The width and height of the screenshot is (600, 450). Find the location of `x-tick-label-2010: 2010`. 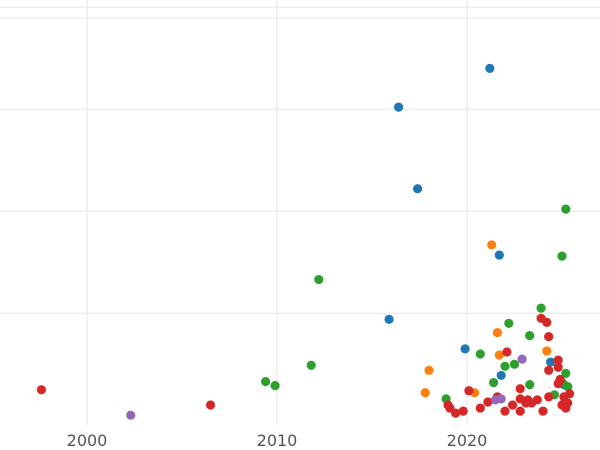

x-tick-label-2010: 2010 is located at coordinates (277, 440).